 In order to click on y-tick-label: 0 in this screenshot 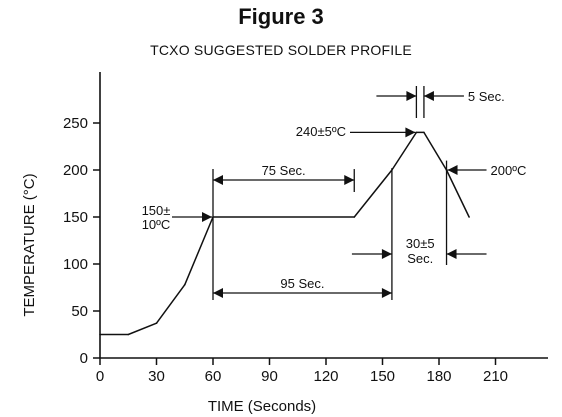, I will do `click(84, 358)`.